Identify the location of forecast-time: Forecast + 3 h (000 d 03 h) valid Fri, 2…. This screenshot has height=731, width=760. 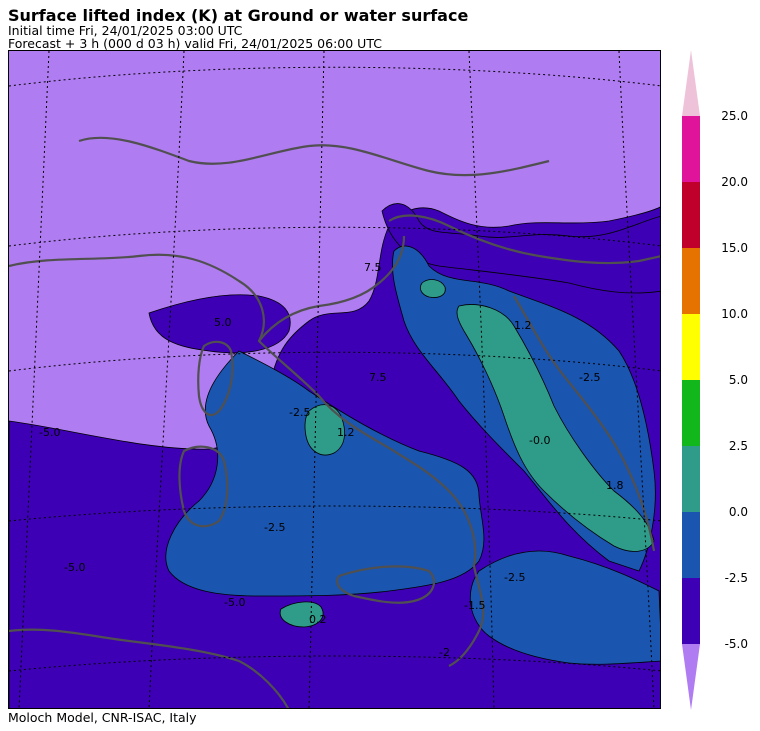
(195, 43).